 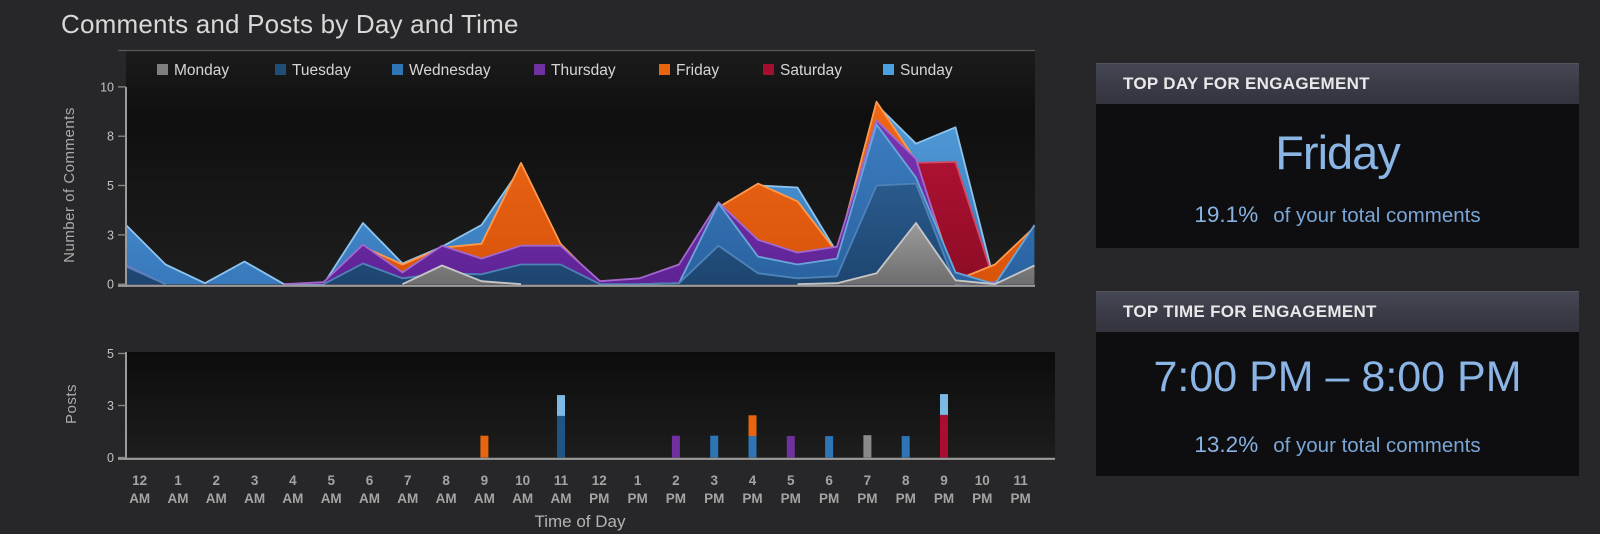 What do you see at coordinates (697, 70) in the screenshot?
I see `svg-text: Friday` at bounding box center [697, 70].